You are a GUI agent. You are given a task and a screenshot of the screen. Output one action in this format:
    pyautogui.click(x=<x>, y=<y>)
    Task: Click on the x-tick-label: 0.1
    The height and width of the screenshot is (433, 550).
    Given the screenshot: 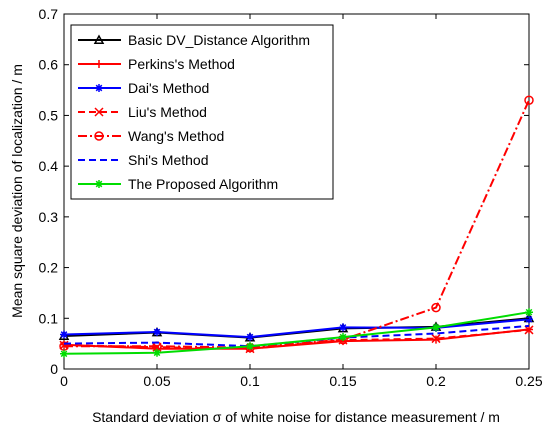 What is the action you would take?
    pyautogui.click(x=250, y=381)
    